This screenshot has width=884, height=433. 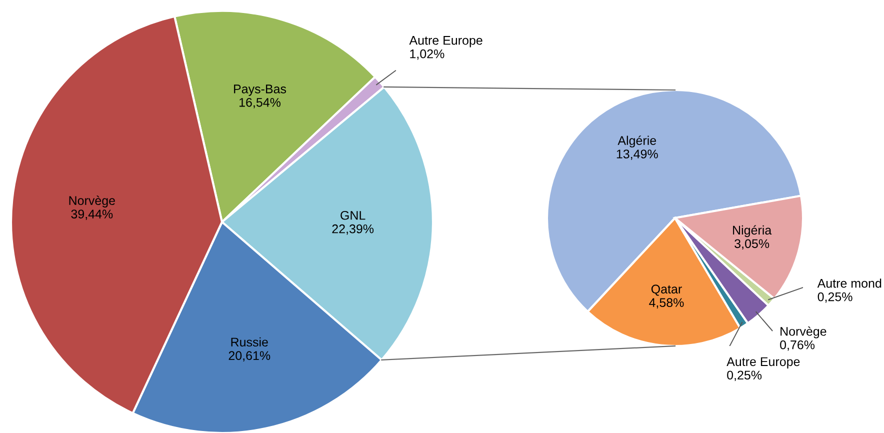 What do you see at coordinates (752, 244) in the screenshot?
I see `data-label: 3,05%` at bounding box center [752, 244].